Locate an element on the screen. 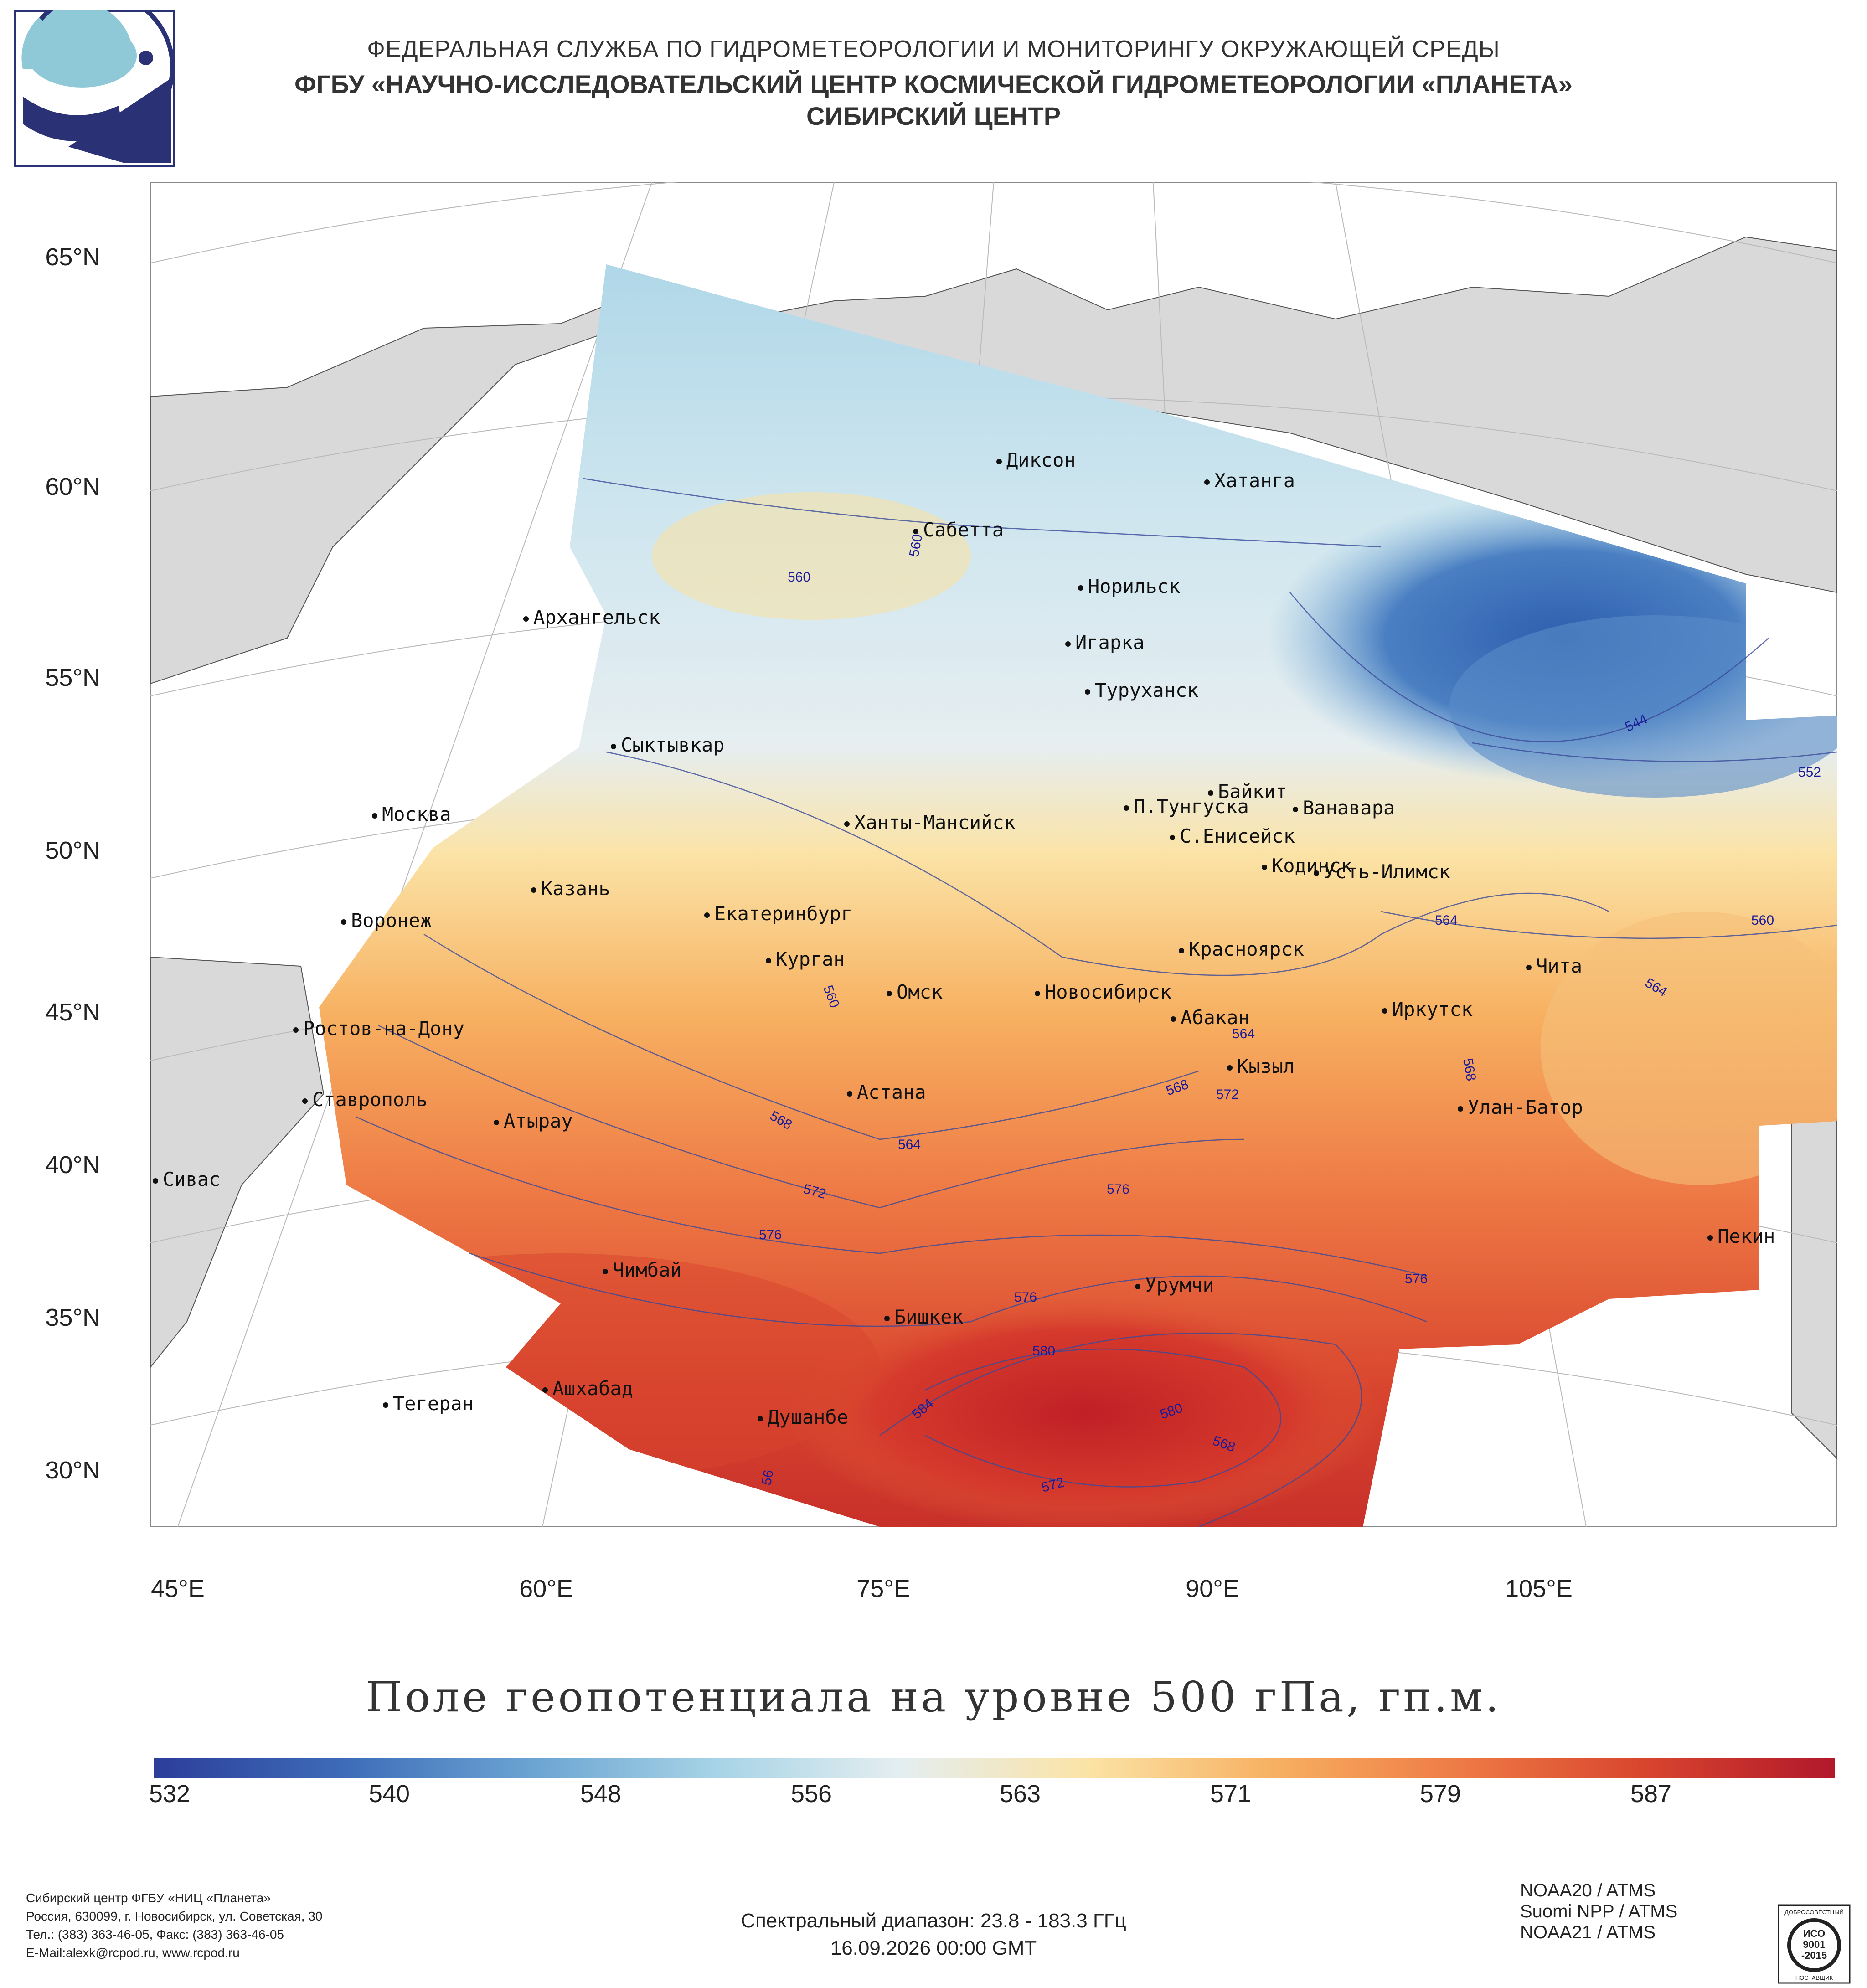 The height and width of the screenshot is (1988, 1867). lat-label-35: 35°N is located at coordinates (72, 1318).